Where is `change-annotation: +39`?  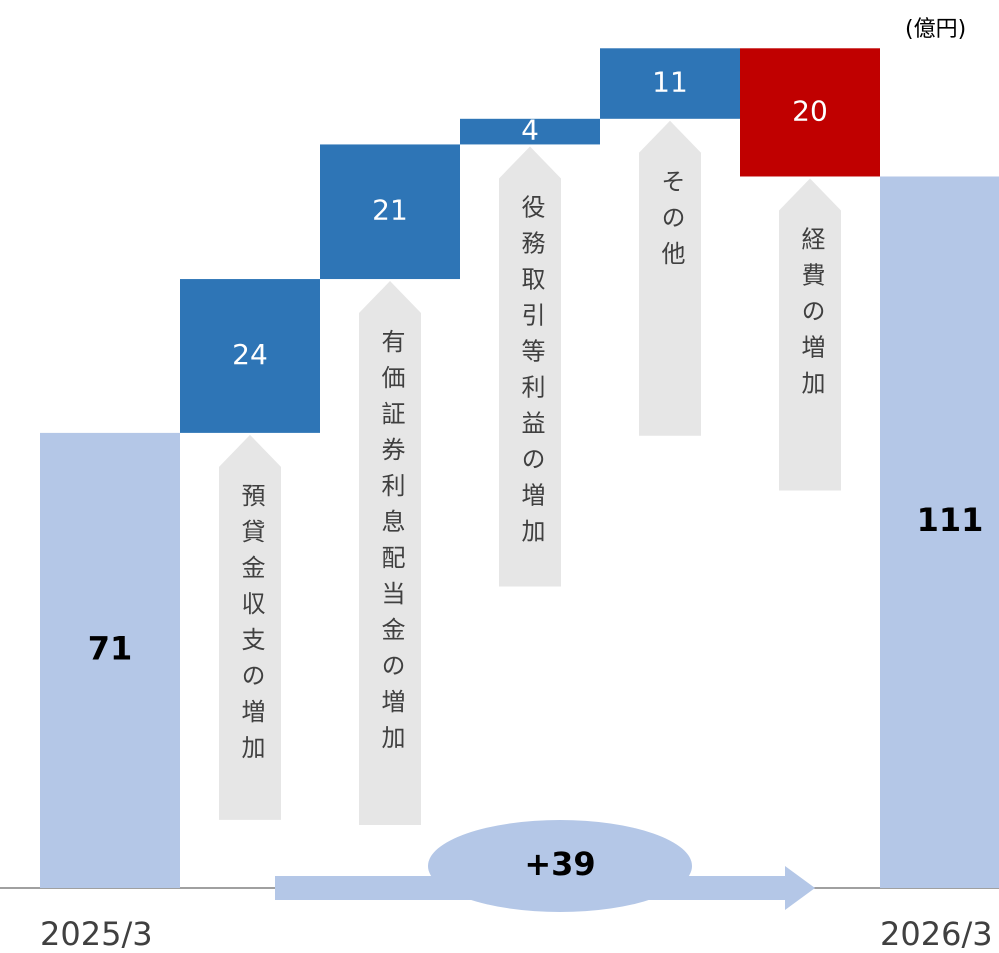
change-annotation: +39 is located at coordinates (559, 864).